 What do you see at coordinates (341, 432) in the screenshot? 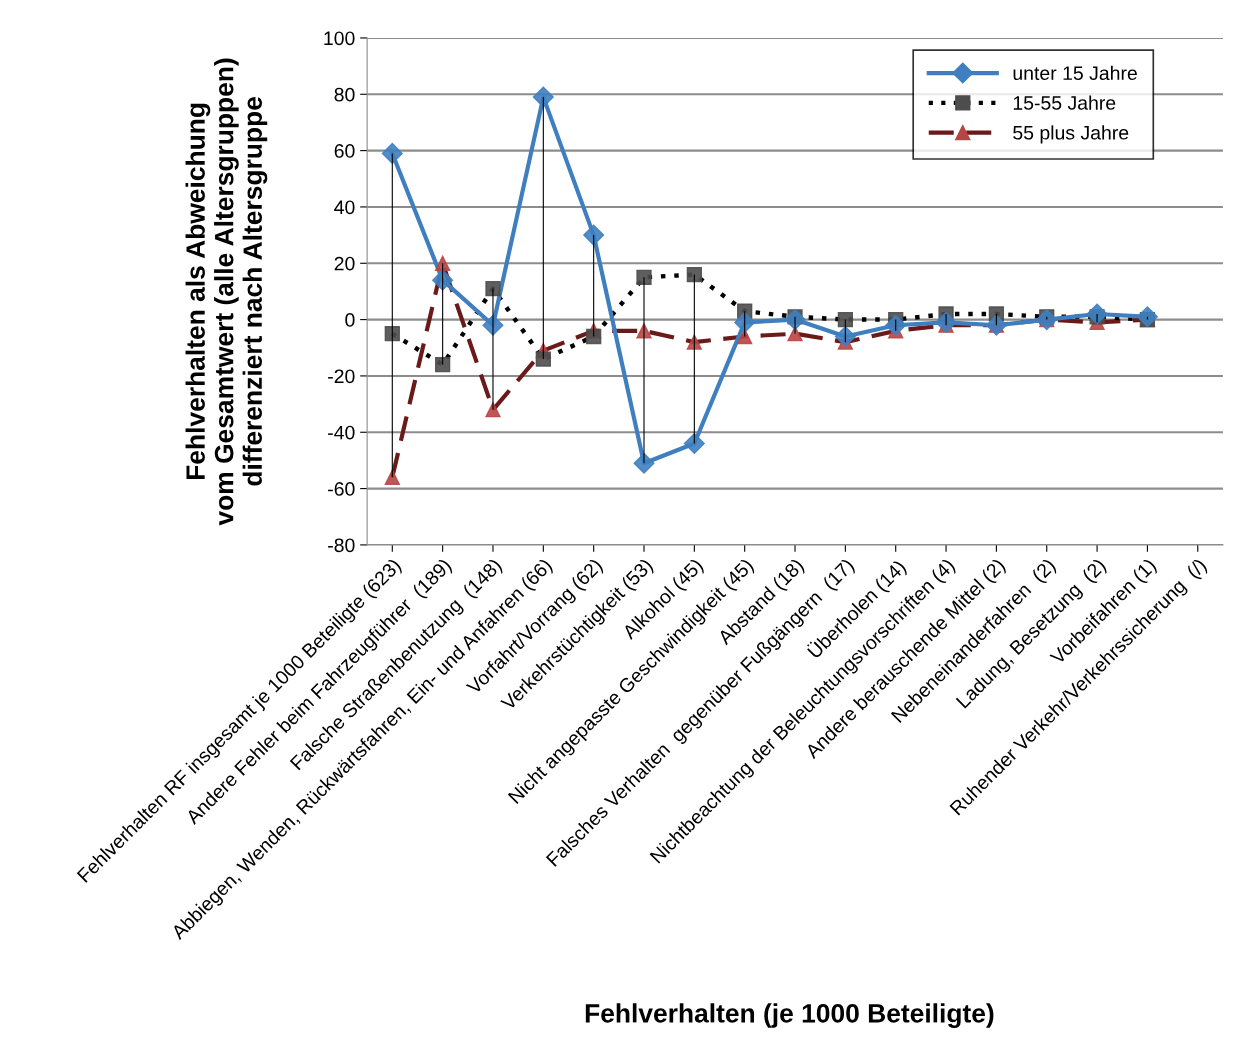
I see `y-tick-label: -40` at bounding box center [341, 432].